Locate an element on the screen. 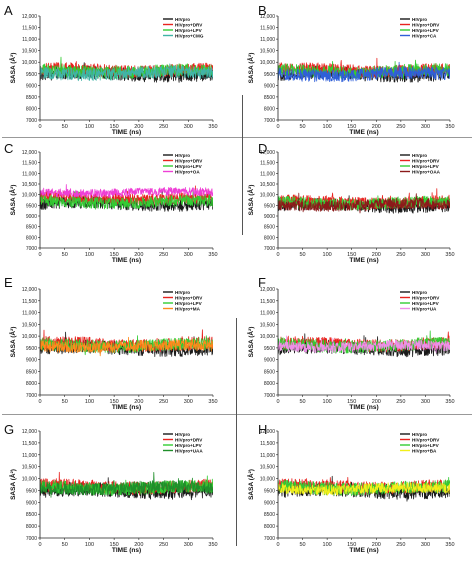 Image resolution: width=474 pixels, height=568 pixels. legend-label: HIVpro+OA is located at coordinates (187, 171).